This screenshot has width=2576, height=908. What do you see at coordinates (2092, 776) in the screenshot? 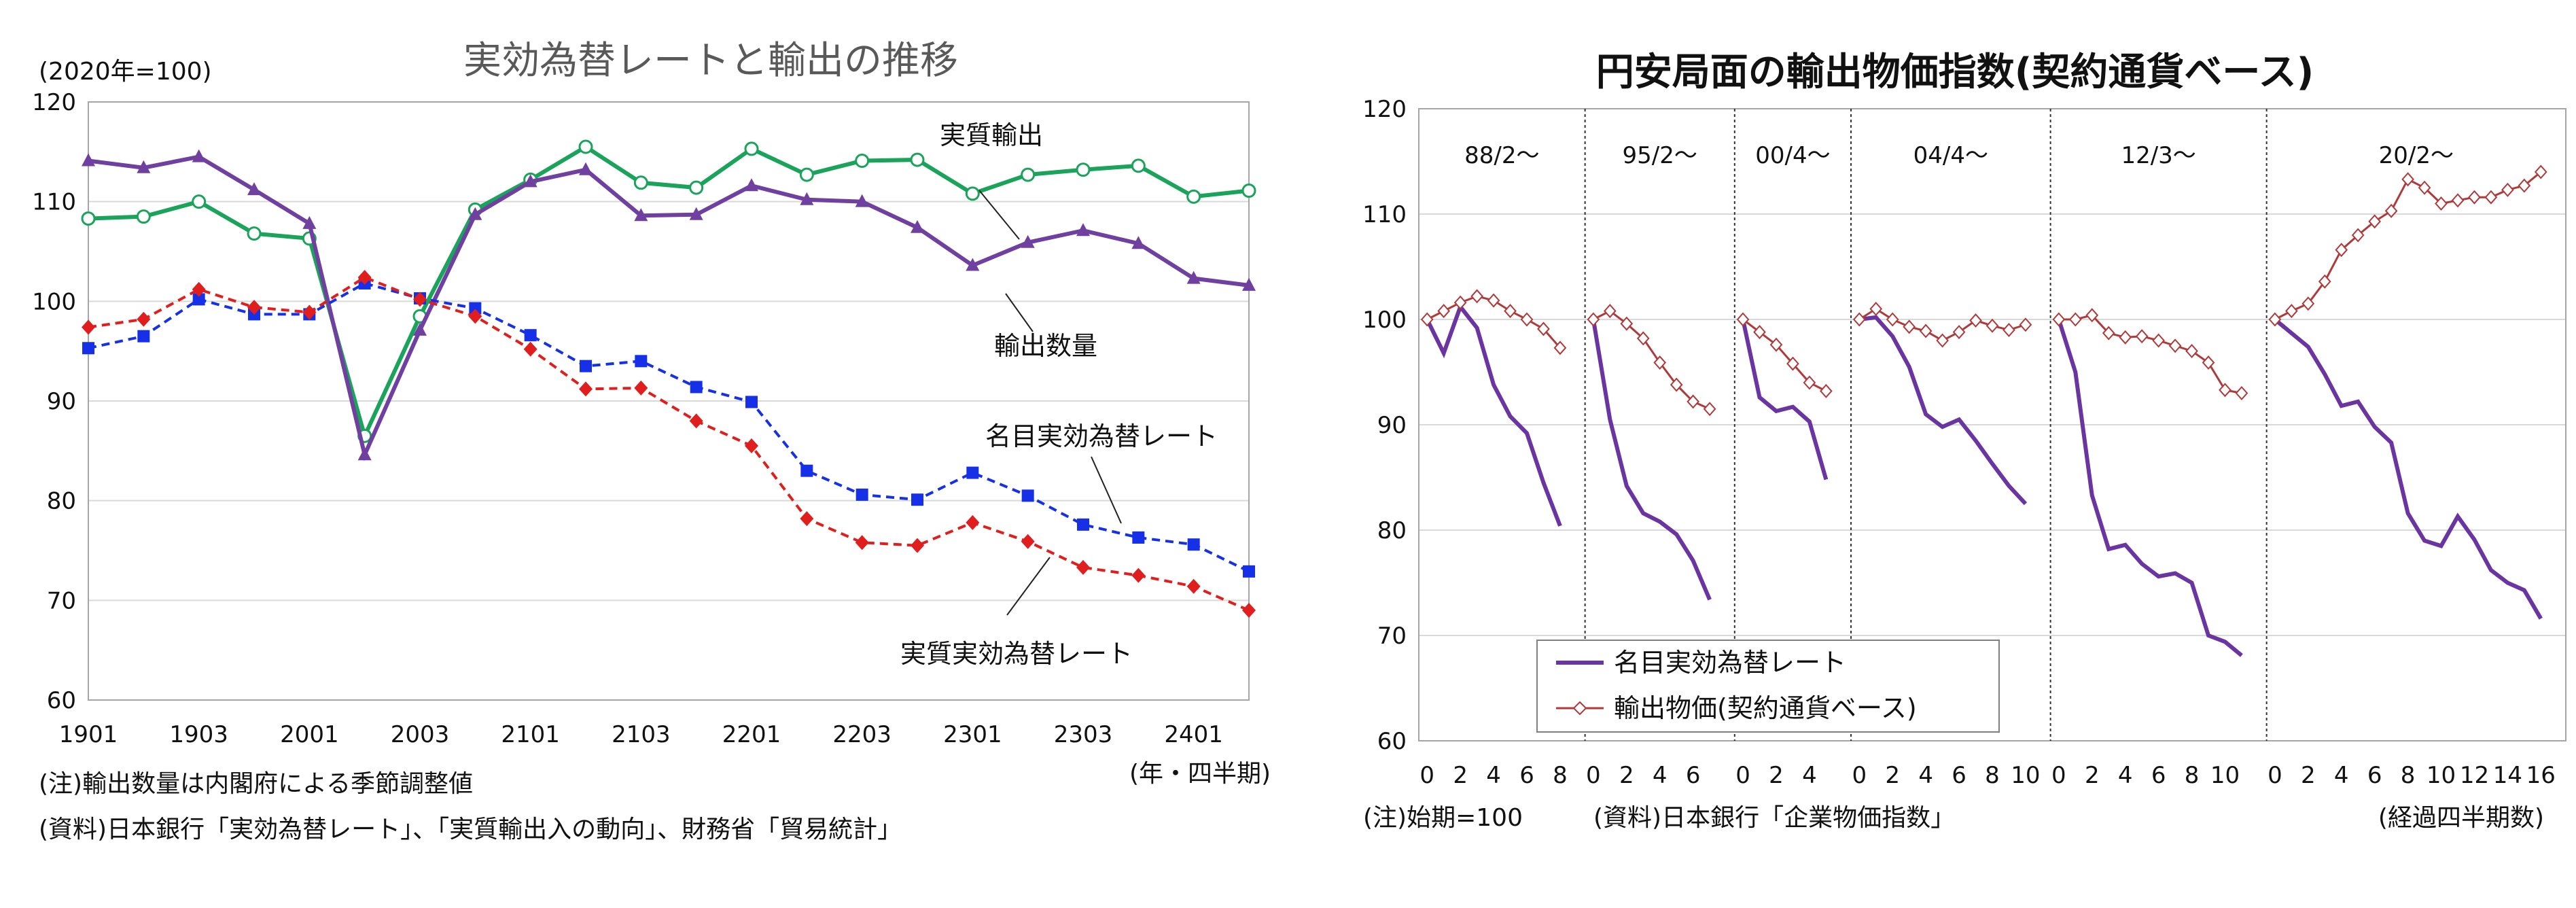
I see `right-x-tick-label: 2` at bounding box center [2092, 776].